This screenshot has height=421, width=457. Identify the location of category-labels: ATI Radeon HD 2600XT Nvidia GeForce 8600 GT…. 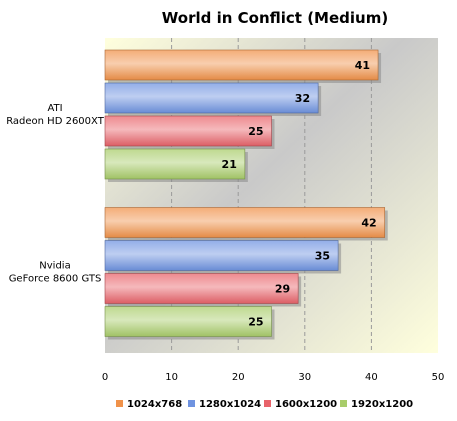
(55, 194).